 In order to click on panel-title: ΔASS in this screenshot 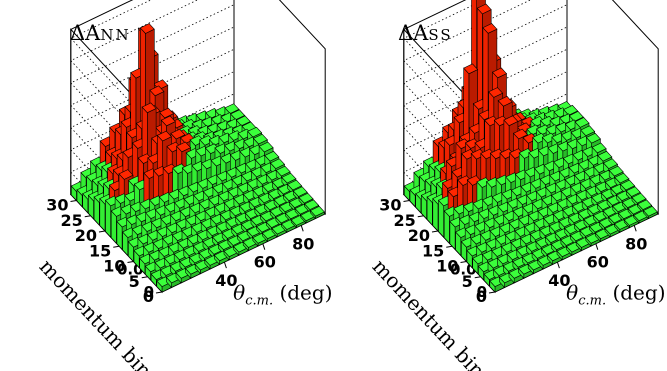, I will do `click(425, 33)`.